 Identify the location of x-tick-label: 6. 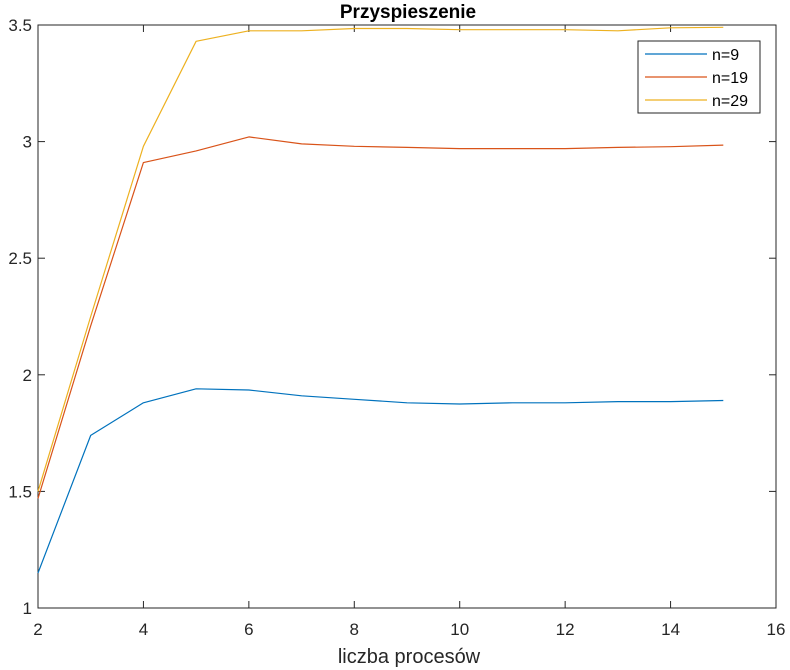
(248, 629).